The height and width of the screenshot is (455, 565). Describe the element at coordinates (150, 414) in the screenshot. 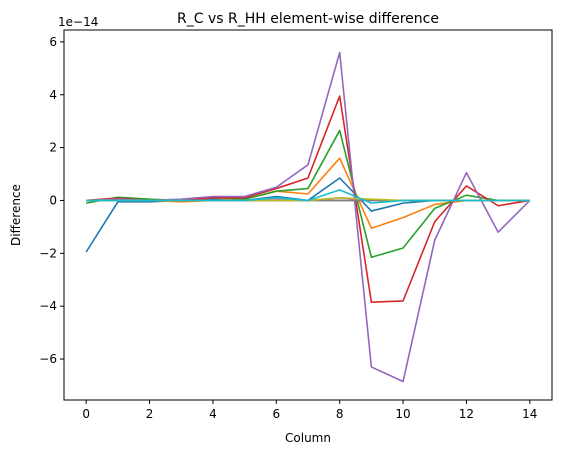

I see `x-tick-label: 2` at that location.